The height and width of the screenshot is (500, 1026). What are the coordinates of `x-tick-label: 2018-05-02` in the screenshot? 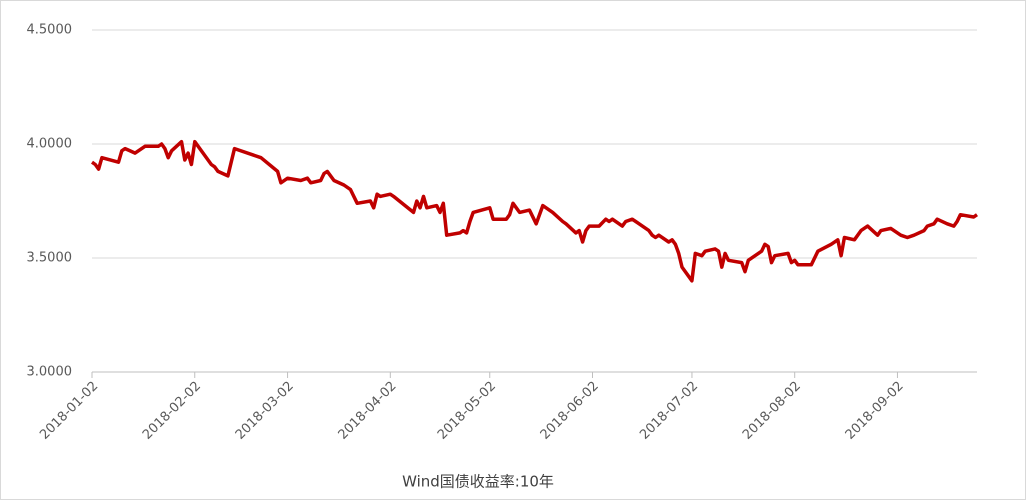 It's located at (467, 411).